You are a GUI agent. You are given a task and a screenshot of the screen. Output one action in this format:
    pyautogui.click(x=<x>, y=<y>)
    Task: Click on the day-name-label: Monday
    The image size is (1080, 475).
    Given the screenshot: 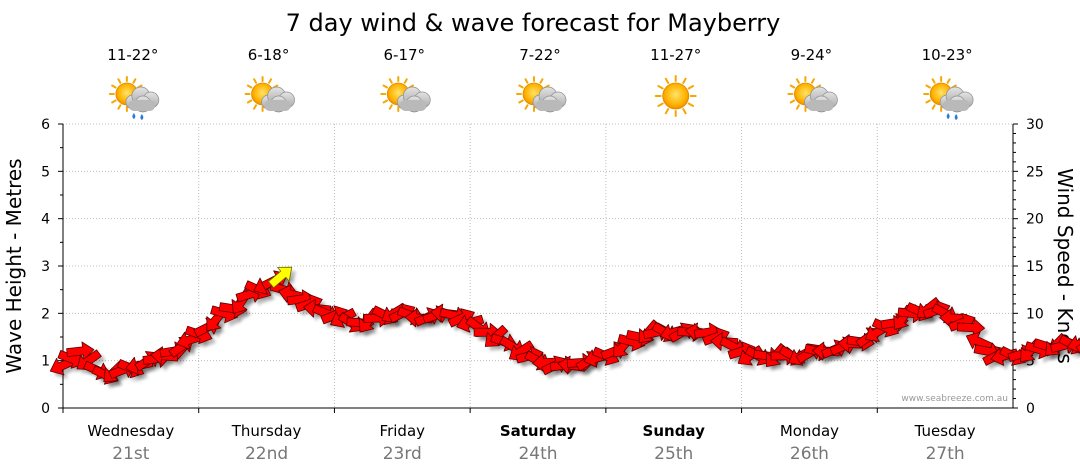 What is the action you would take?
    pyautogui.click(x=809, y=431)
    